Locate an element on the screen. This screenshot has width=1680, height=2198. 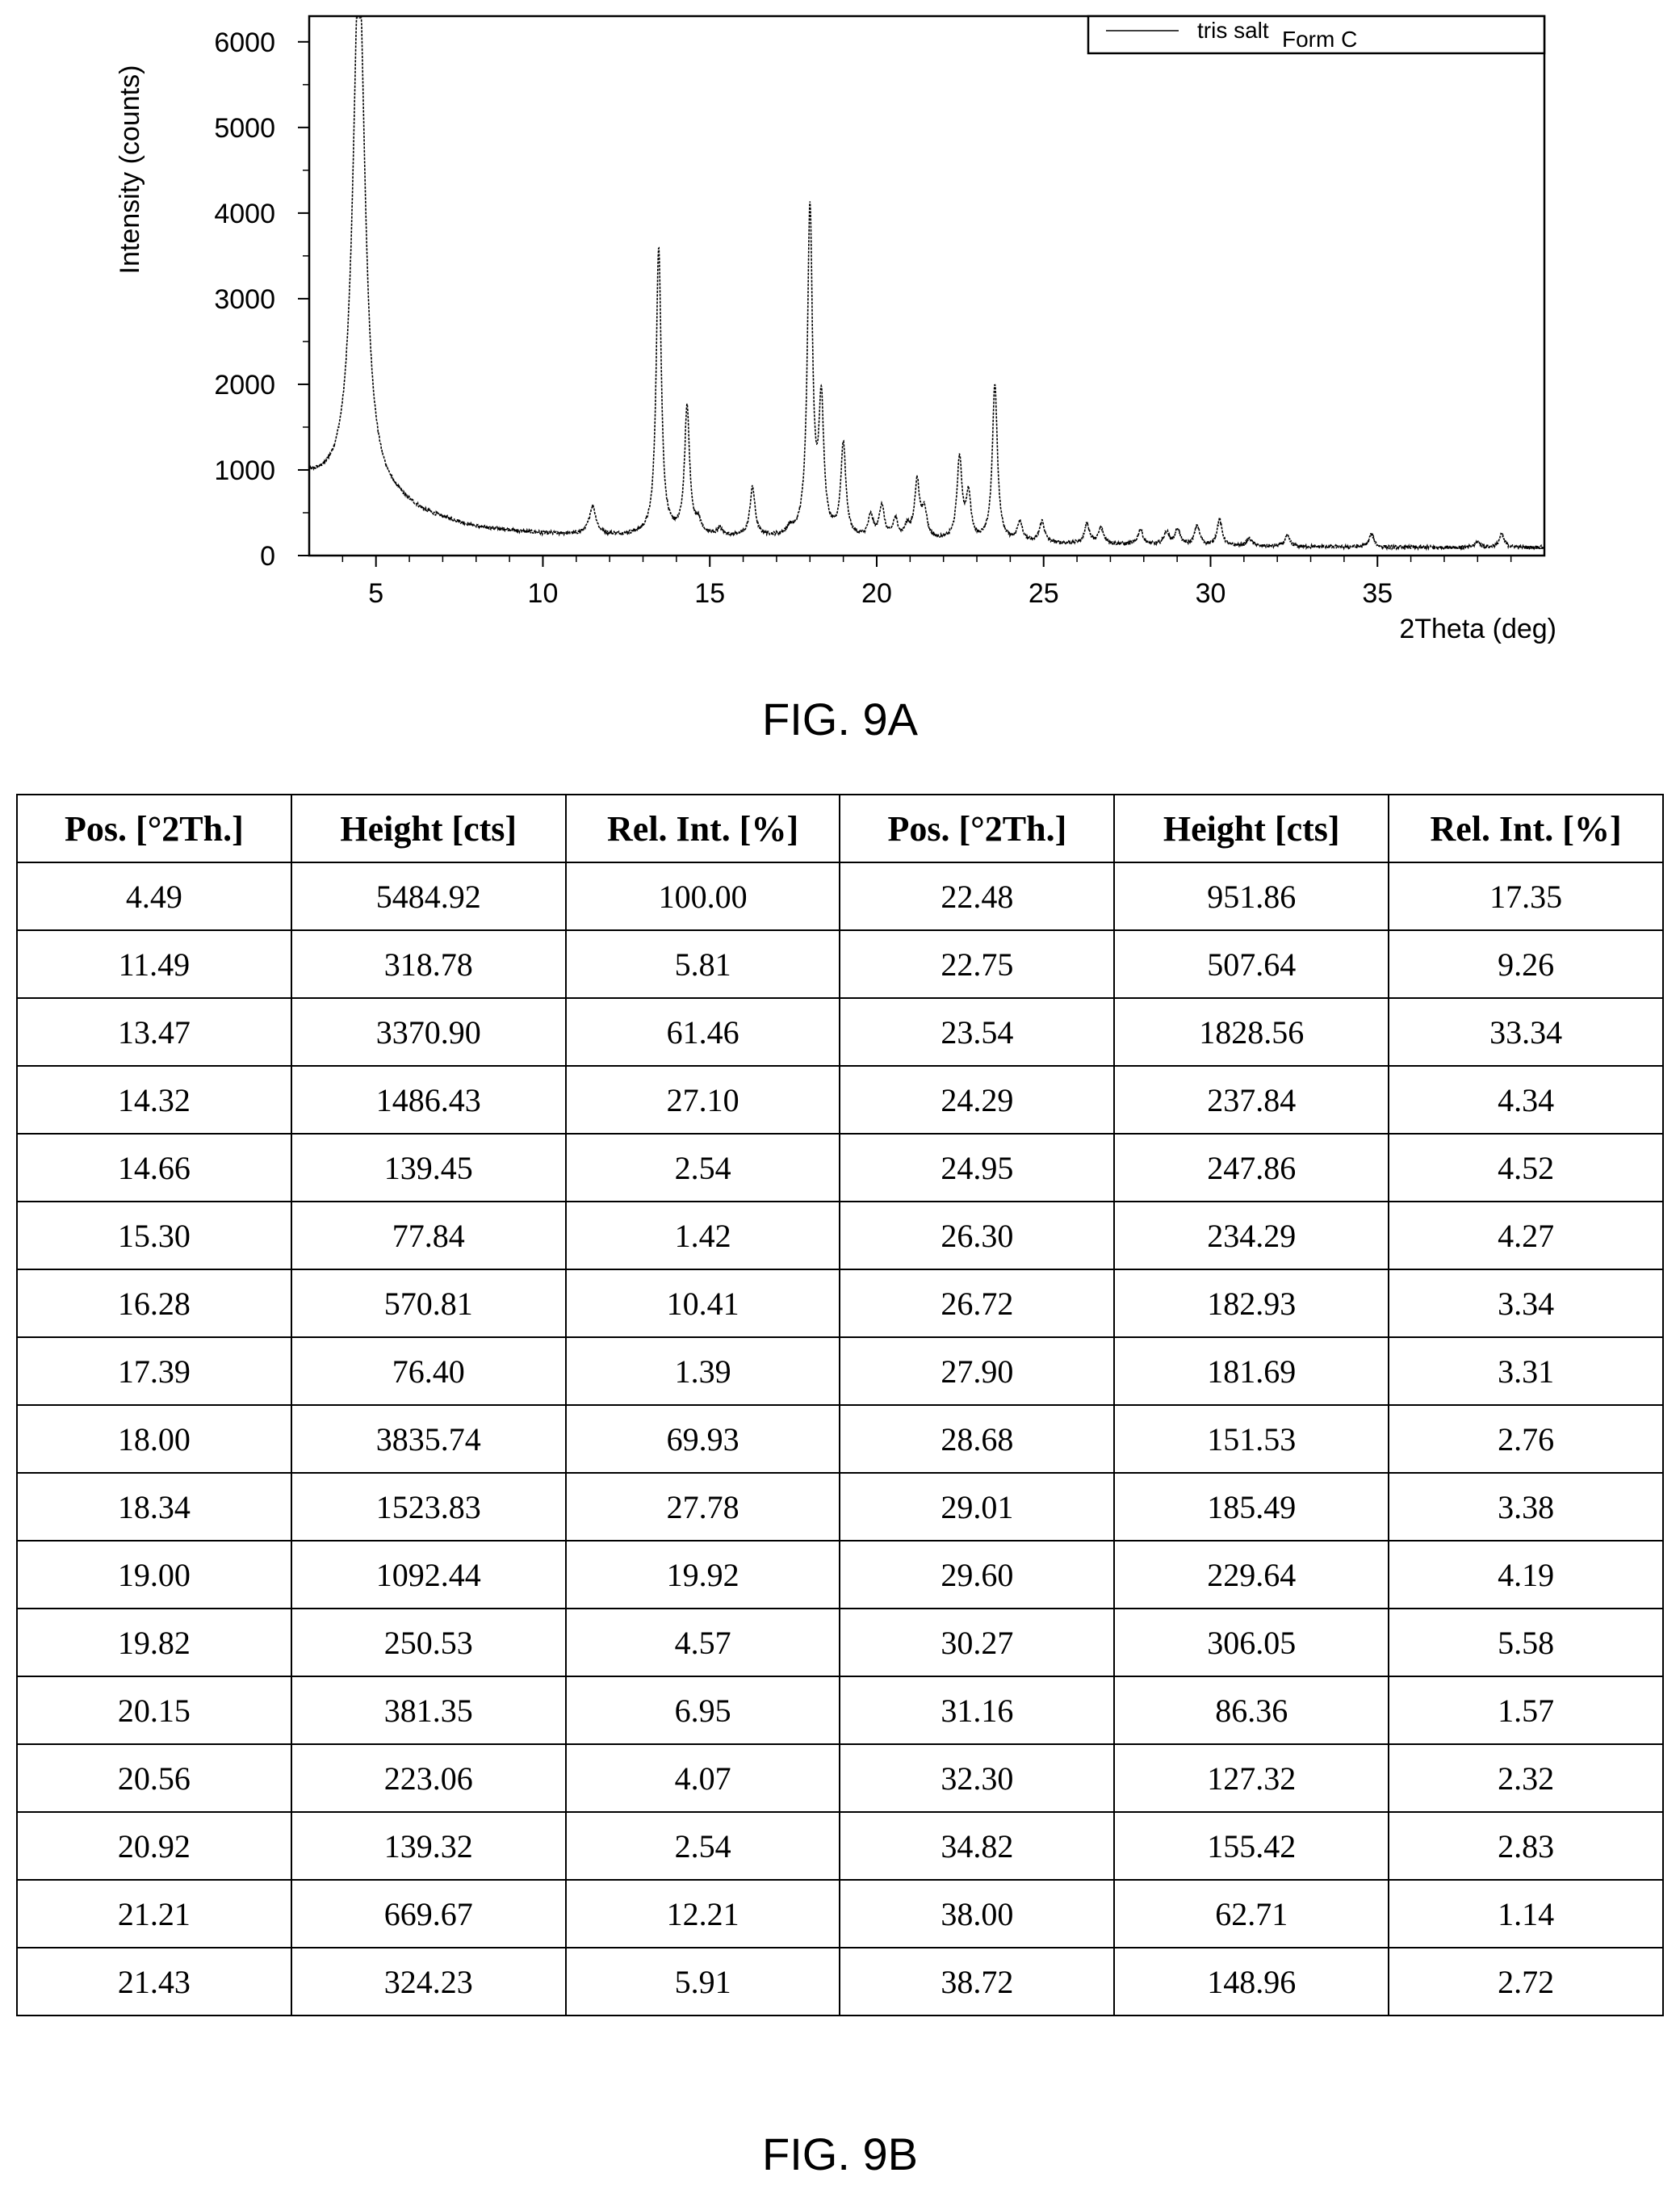
table-cell: 21.21 is located at coordinates (154, 1913).